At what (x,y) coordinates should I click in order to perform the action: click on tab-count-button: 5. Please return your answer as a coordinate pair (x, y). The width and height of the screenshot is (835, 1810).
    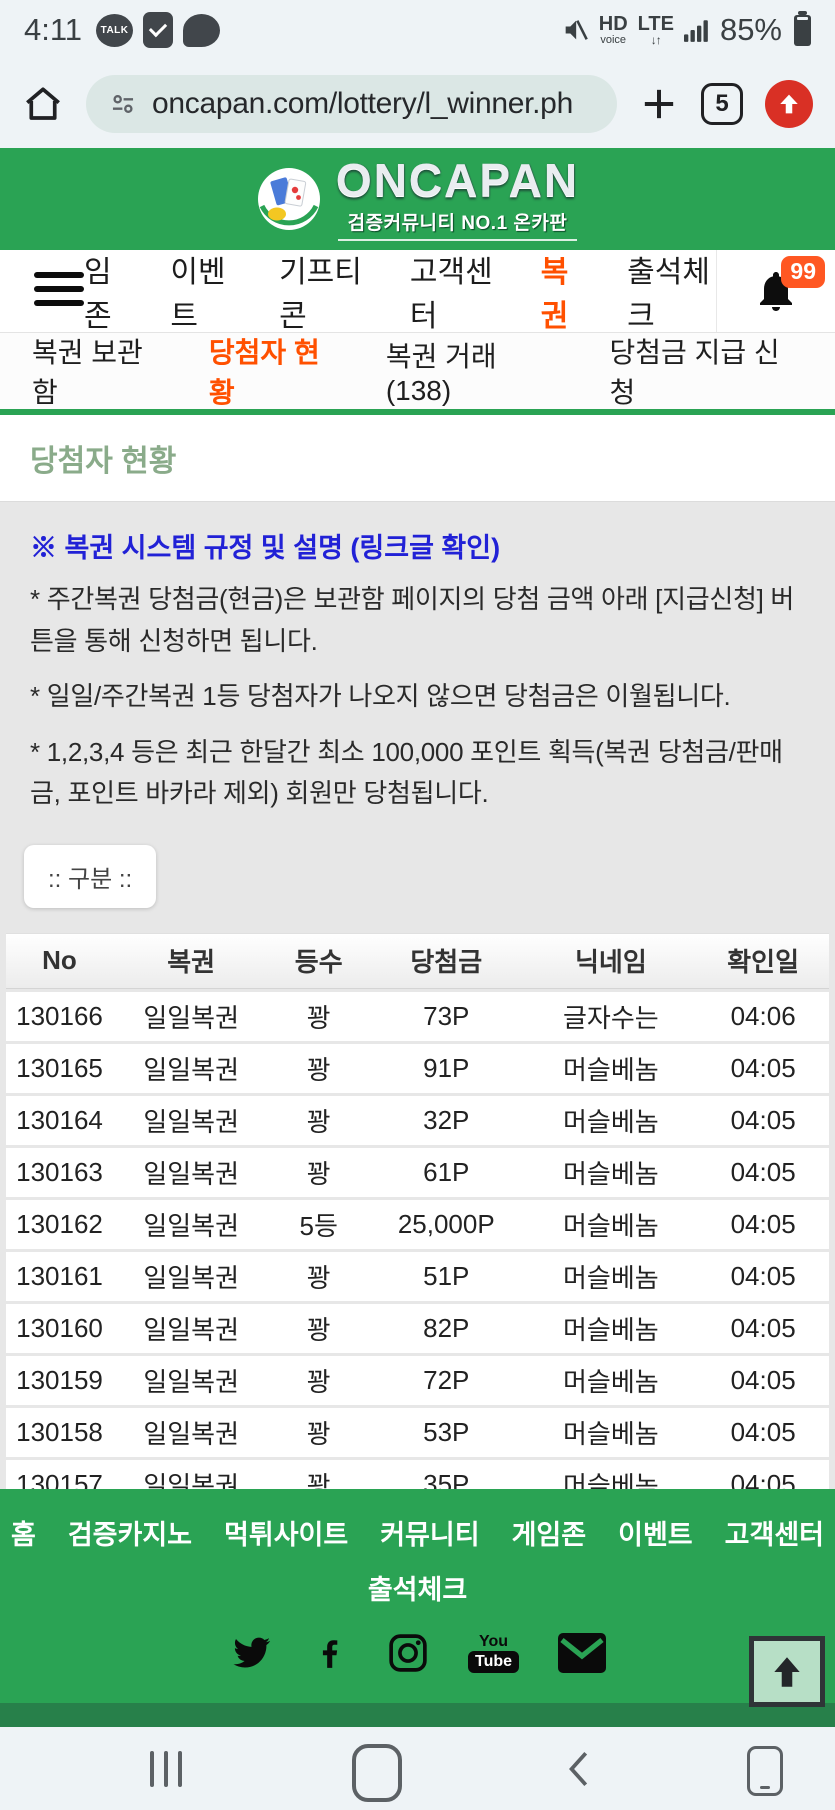
    Looking at the image, I should click on (722, 104).